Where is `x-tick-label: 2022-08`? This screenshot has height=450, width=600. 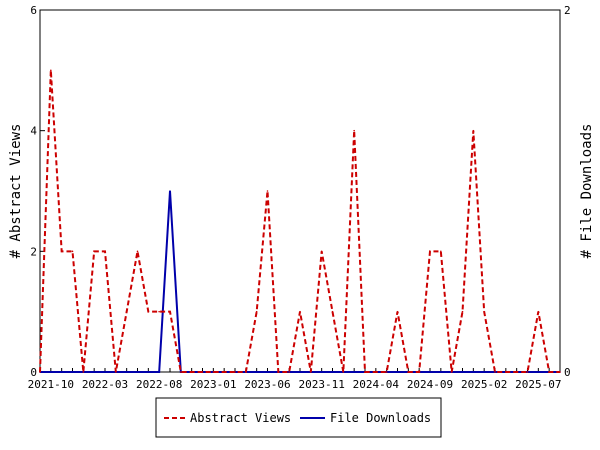
x-tick-label: 2022-08 is located at coordinates (159, 384).